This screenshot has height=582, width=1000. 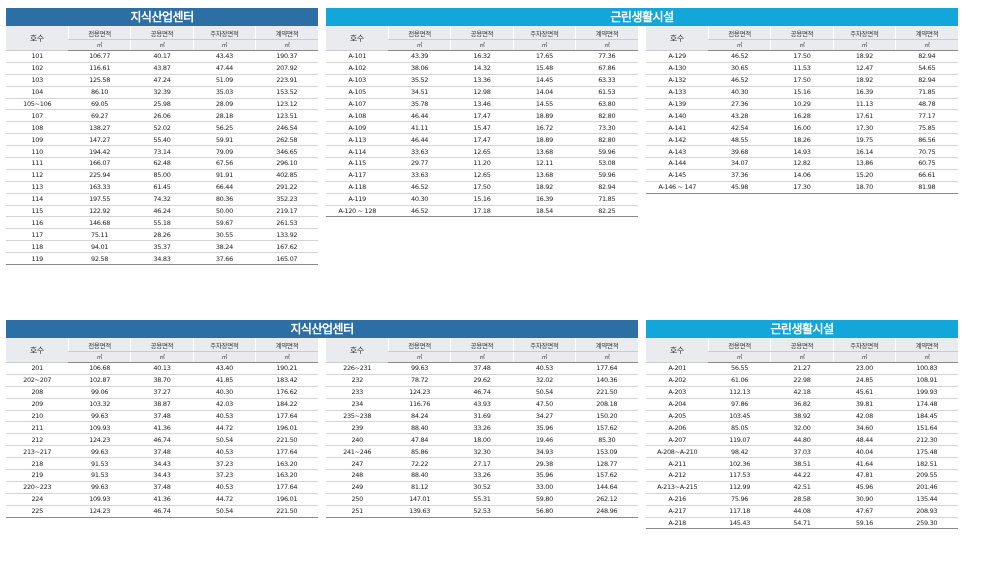 I want to click on table-row: A-101 43.39 16.32 17.65 77.36, so click(x=482, y=56).